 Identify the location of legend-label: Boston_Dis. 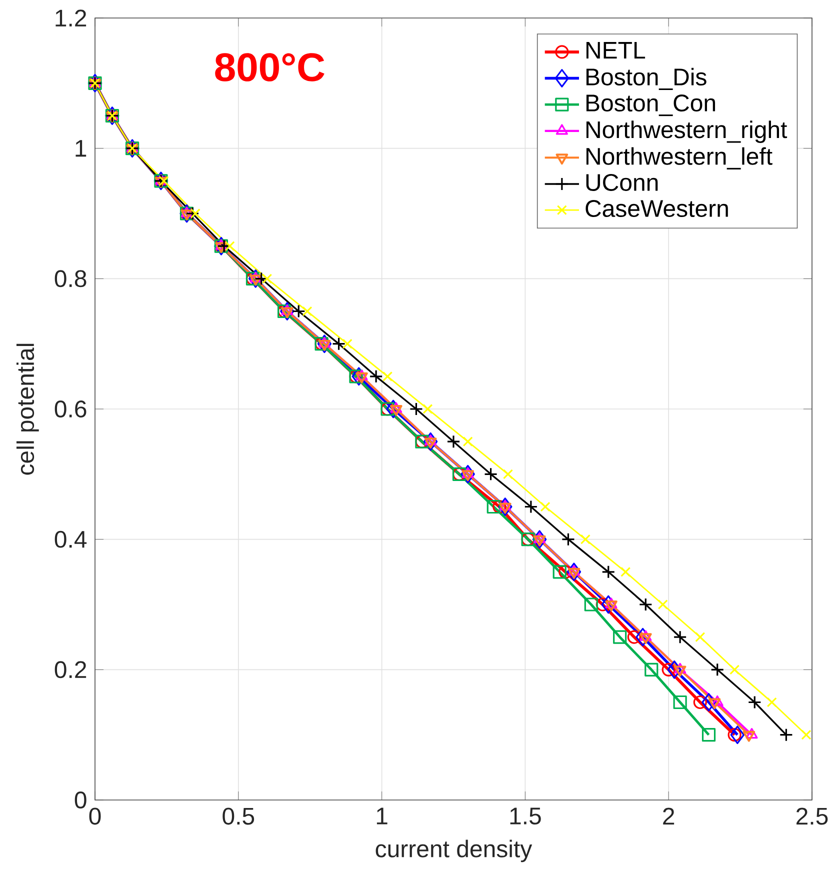
(646, 79).